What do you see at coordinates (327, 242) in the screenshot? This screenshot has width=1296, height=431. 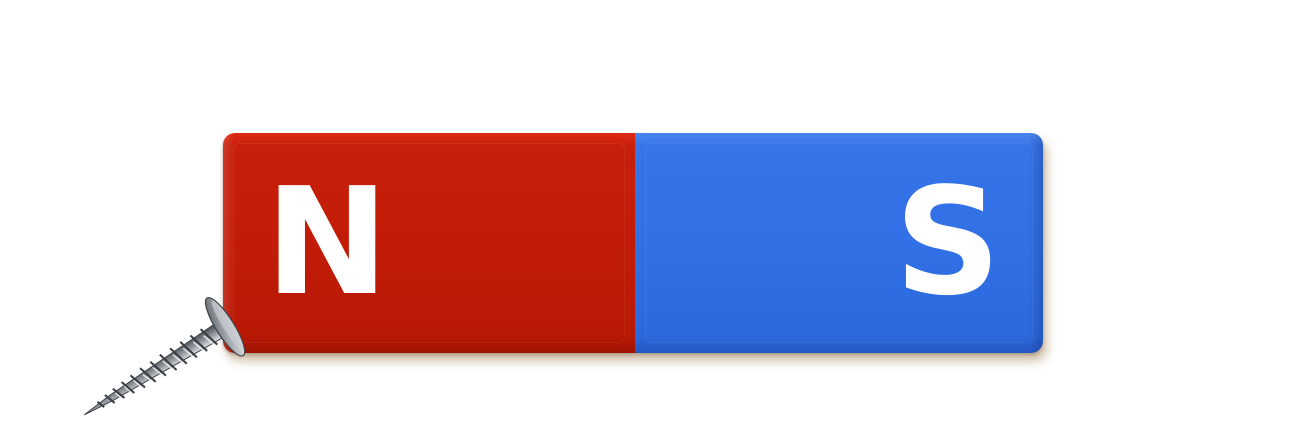 I see `north-pole-label: N` at bounding box center [327, 242].